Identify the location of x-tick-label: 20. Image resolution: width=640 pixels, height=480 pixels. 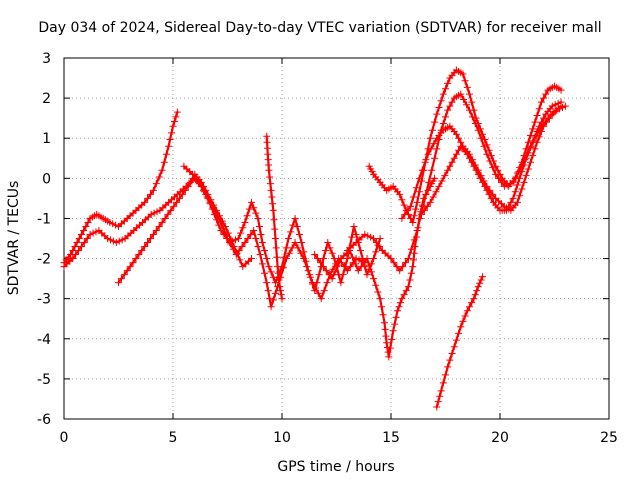
(500, 438).